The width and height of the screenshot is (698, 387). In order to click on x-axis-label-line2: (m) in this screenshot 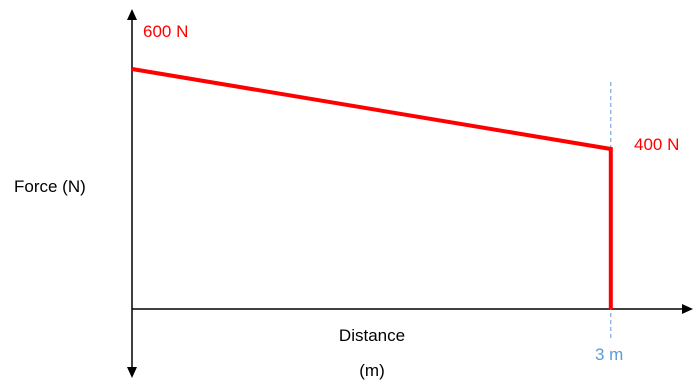, I will do `click(371, 370)`.